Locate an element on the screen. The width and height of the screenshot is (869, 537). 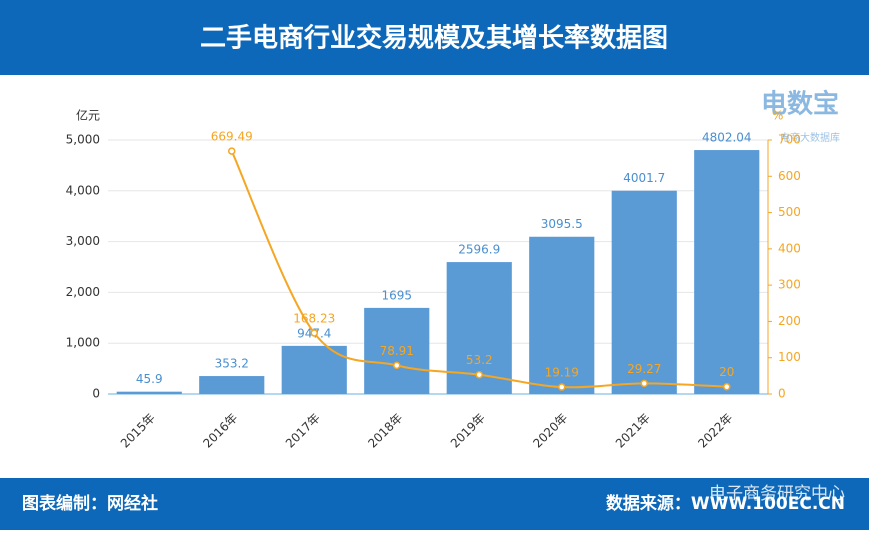
y2-axis-unit: % is located at coordinates (777, 116).